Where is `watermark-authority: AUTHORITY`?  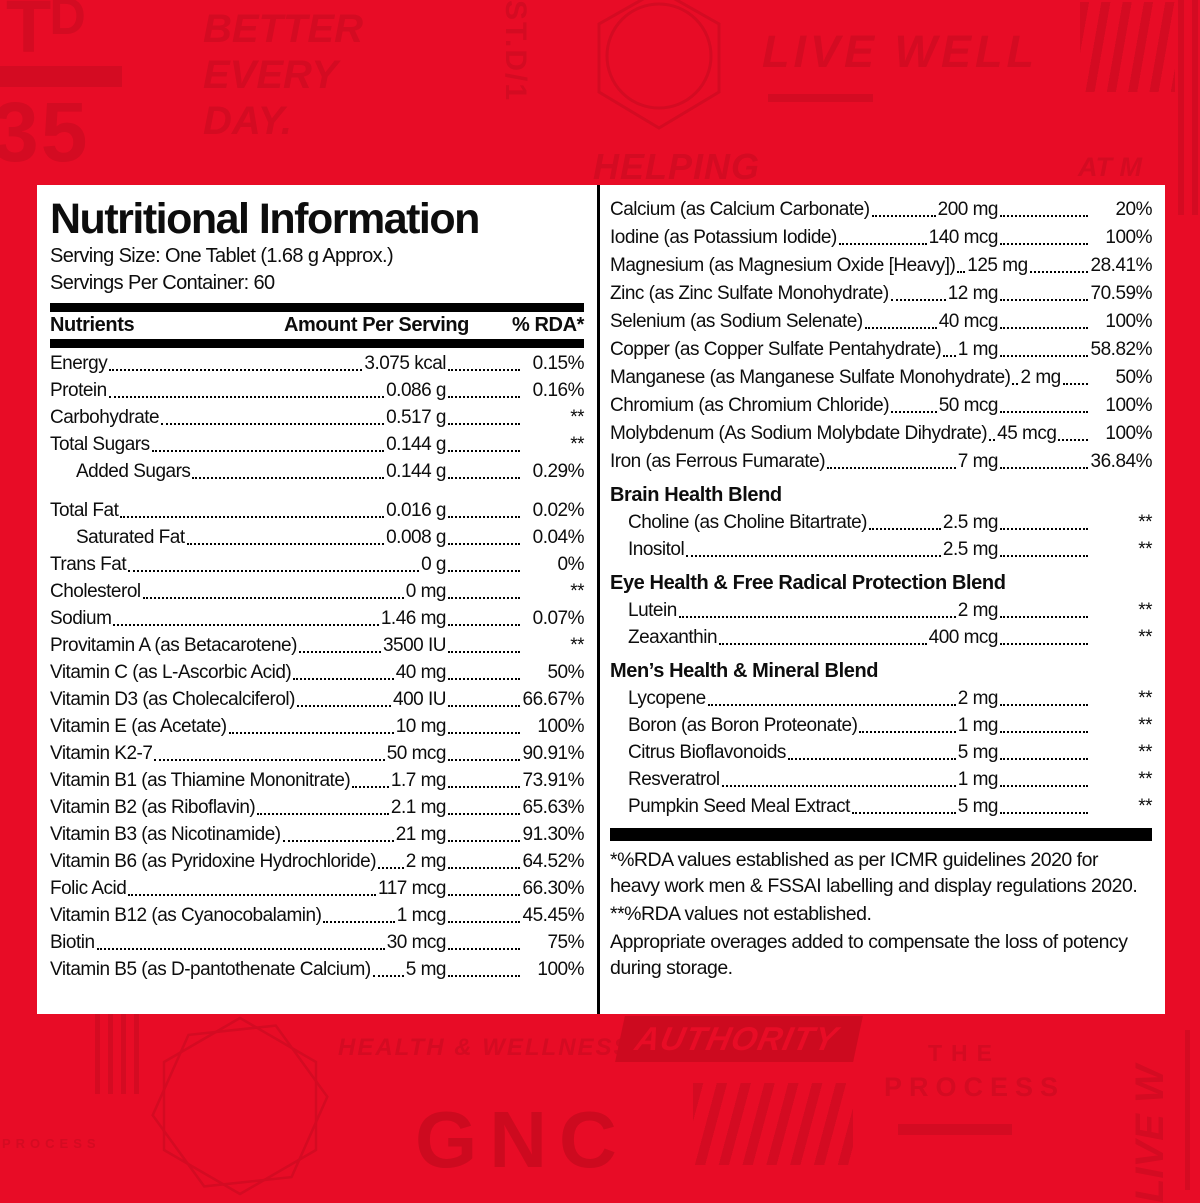
watermark-authority: AUTHORITY is located at coordinates (737, 1038).